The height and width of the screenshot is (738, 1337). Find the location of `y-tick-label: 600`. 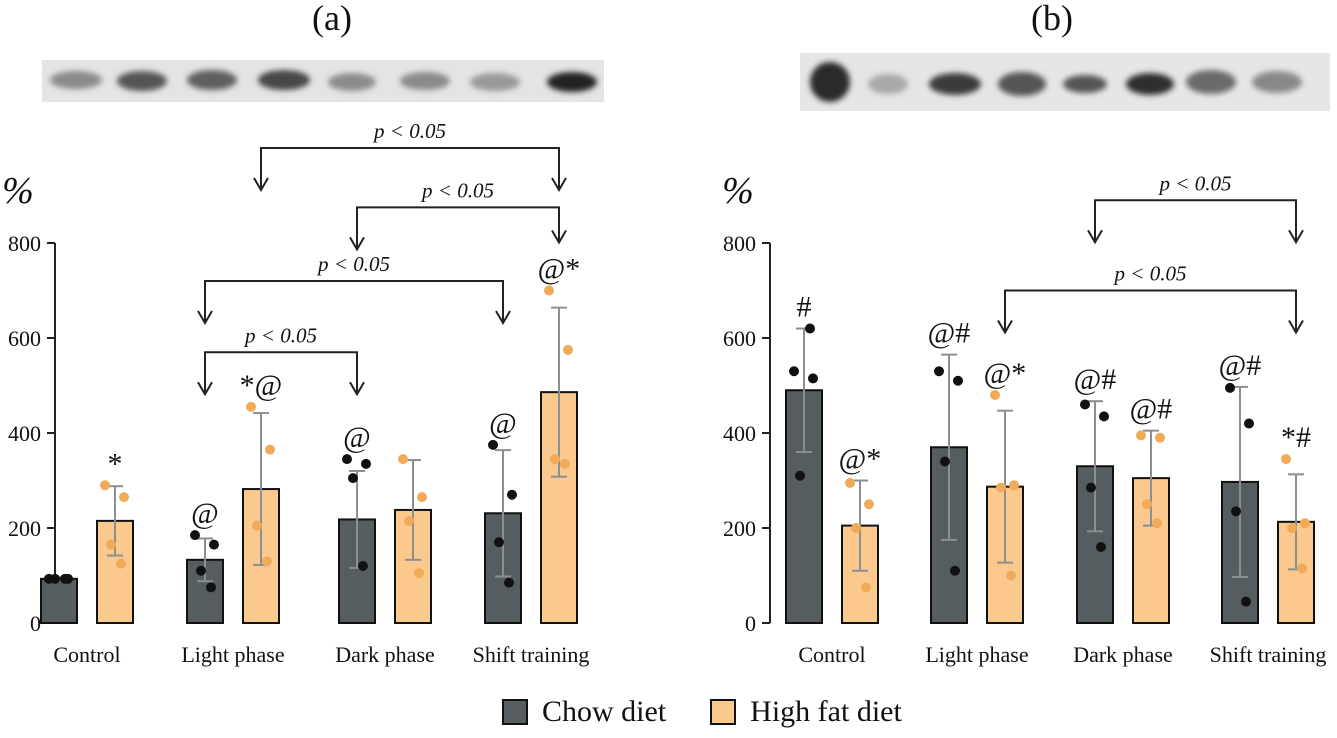

y-tick-label: 600 is located at coordinates (739, 338).